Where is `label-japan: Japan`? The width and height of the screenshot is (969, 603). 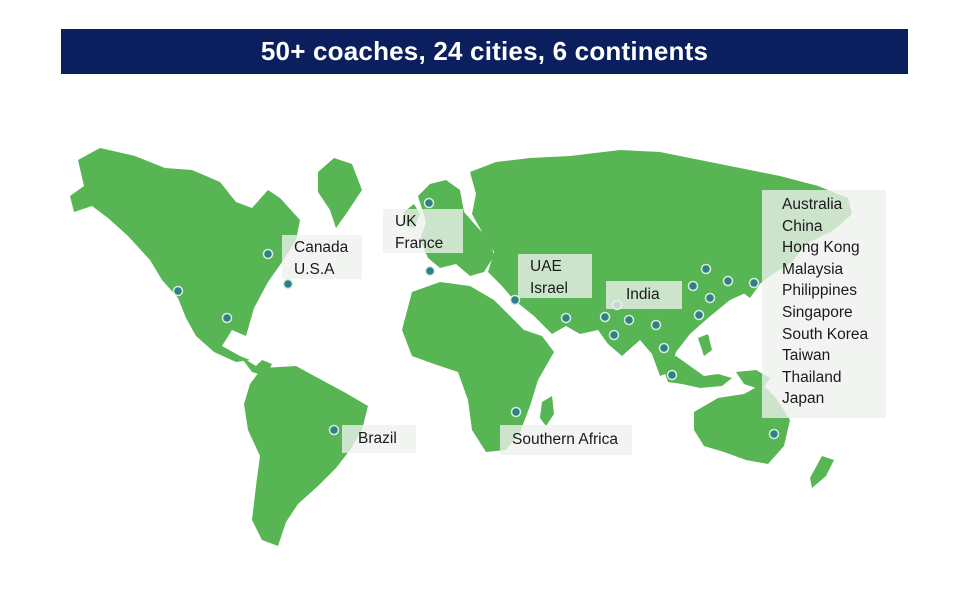
label-japan: Japan is located at coordinates (803, 399).